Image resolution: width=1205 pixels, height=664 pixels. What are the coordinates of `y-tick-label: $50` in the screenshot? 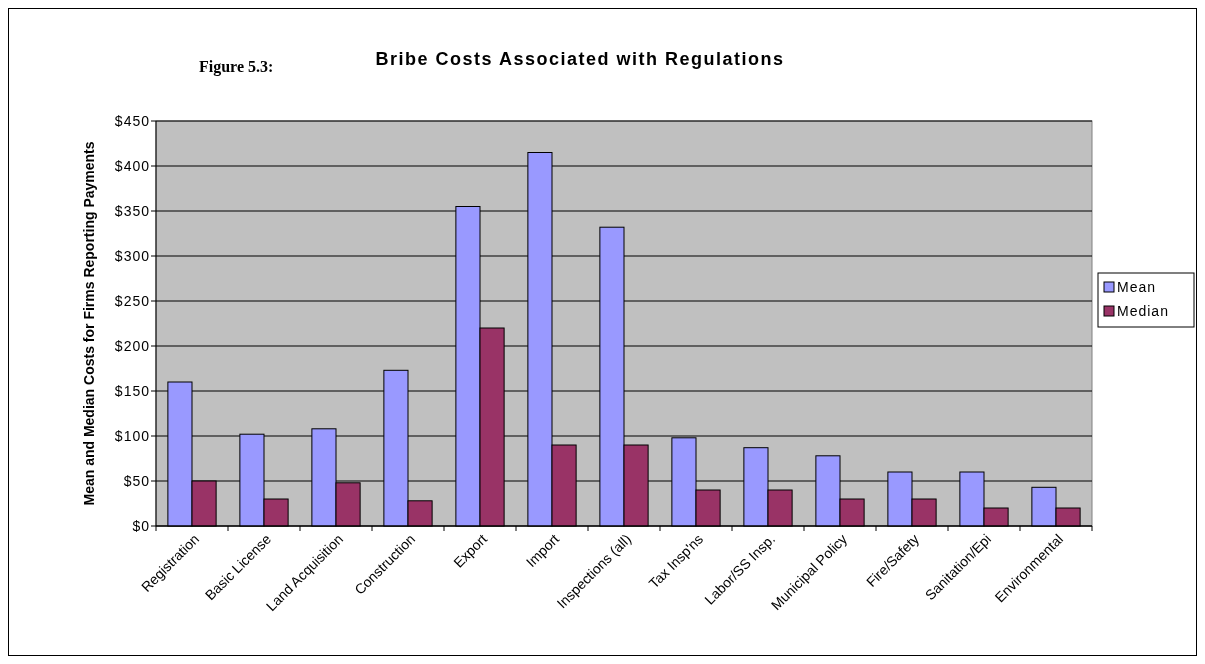 It's located at (136, 480).